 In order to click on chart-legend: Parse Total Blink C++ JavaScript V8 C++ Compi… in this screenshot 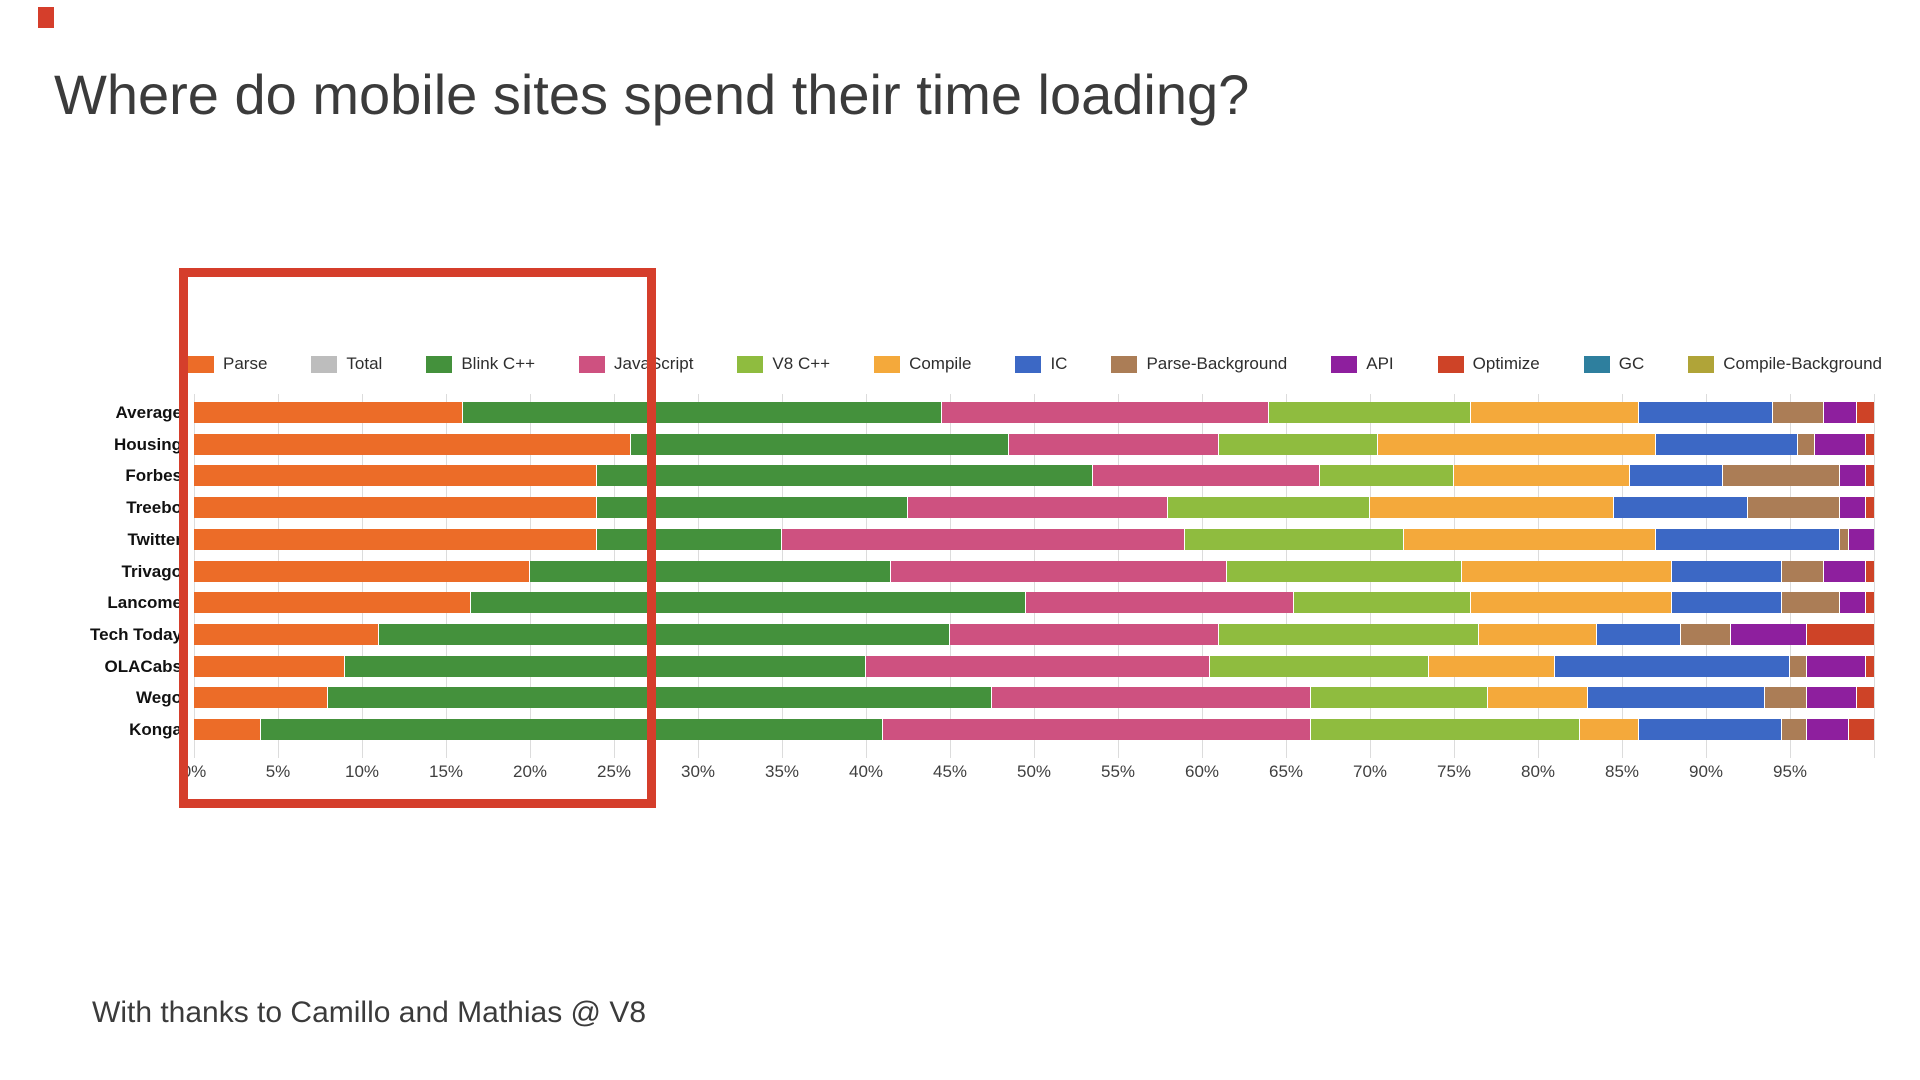, I will do `click(1035, 364)`.